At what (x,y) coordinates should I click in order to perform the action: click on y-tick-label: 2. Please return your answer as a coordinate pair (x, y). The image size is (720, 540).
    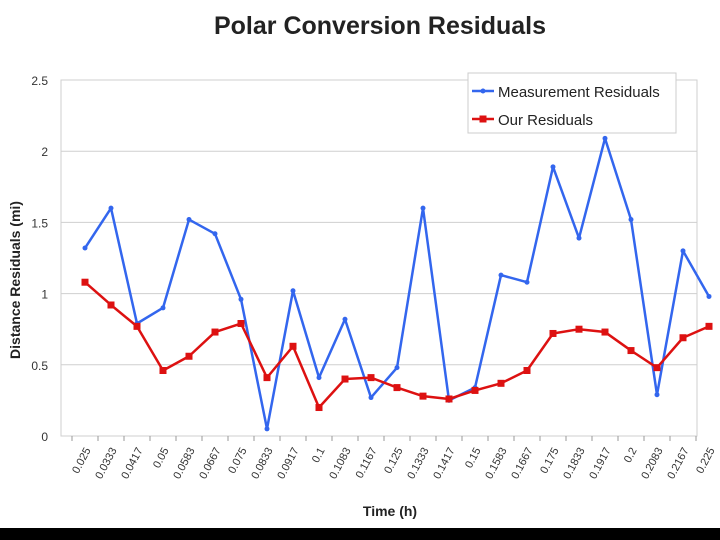
    Looking at the image, I should click on (44, 152).